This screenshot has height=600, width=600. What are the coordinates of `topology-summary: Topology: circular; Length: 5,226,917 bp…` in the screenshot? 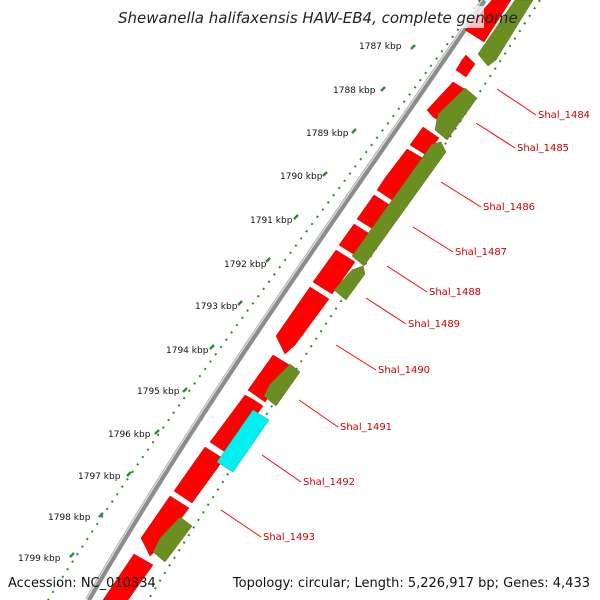 It's located at (411, 583).